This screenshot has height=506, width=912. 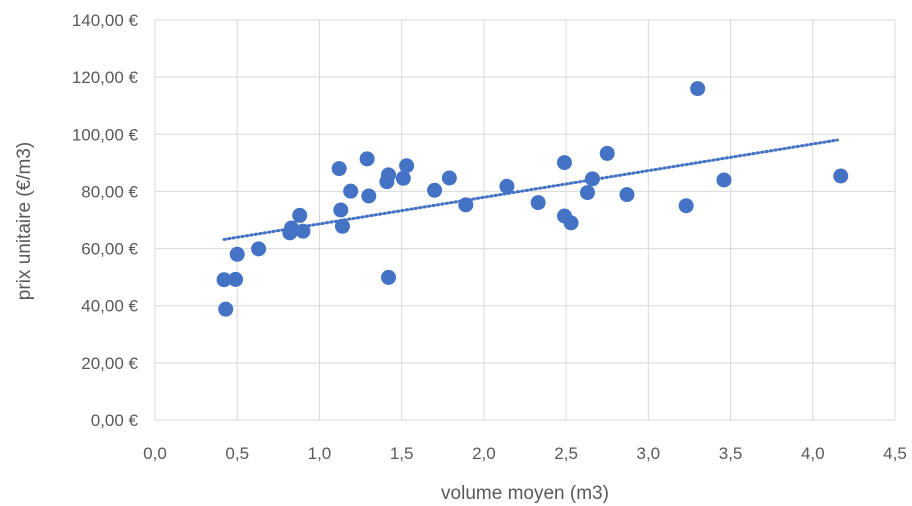 I want to click on y-tick-label: 120,00 €, so click(x=105, y=77).